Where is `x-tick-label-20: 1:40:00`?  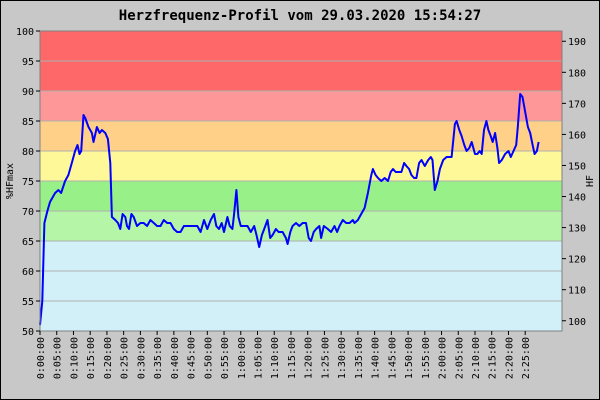
x-tick-label-20: 1:40:00 is located at coordinates (376, 358).